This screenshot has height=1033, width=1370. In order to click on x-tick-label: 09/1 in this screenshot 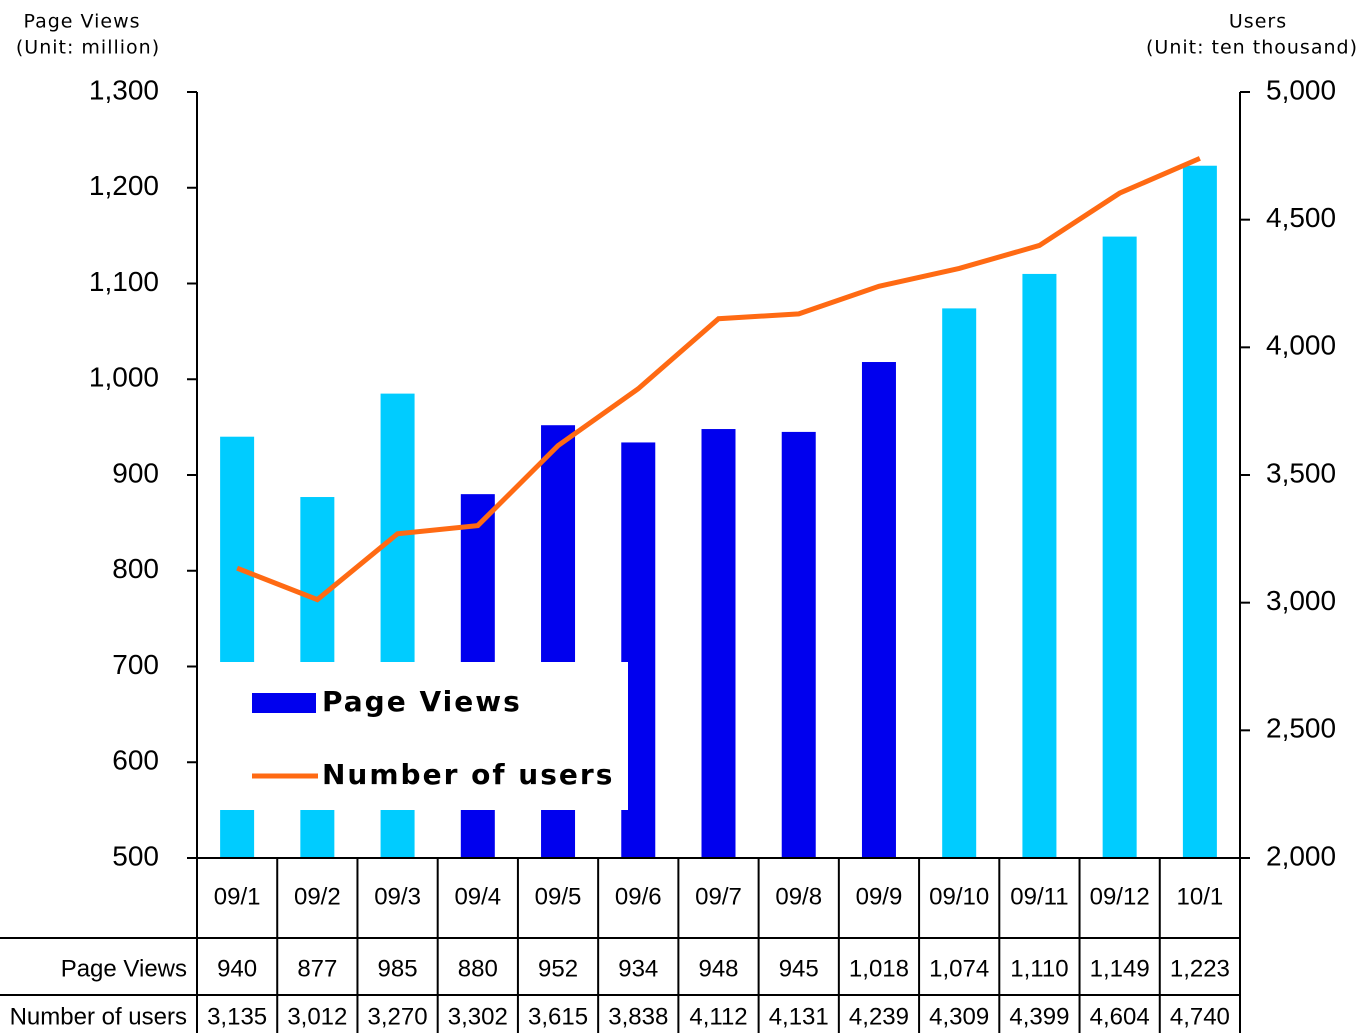, I will do `click(237, 896)`.